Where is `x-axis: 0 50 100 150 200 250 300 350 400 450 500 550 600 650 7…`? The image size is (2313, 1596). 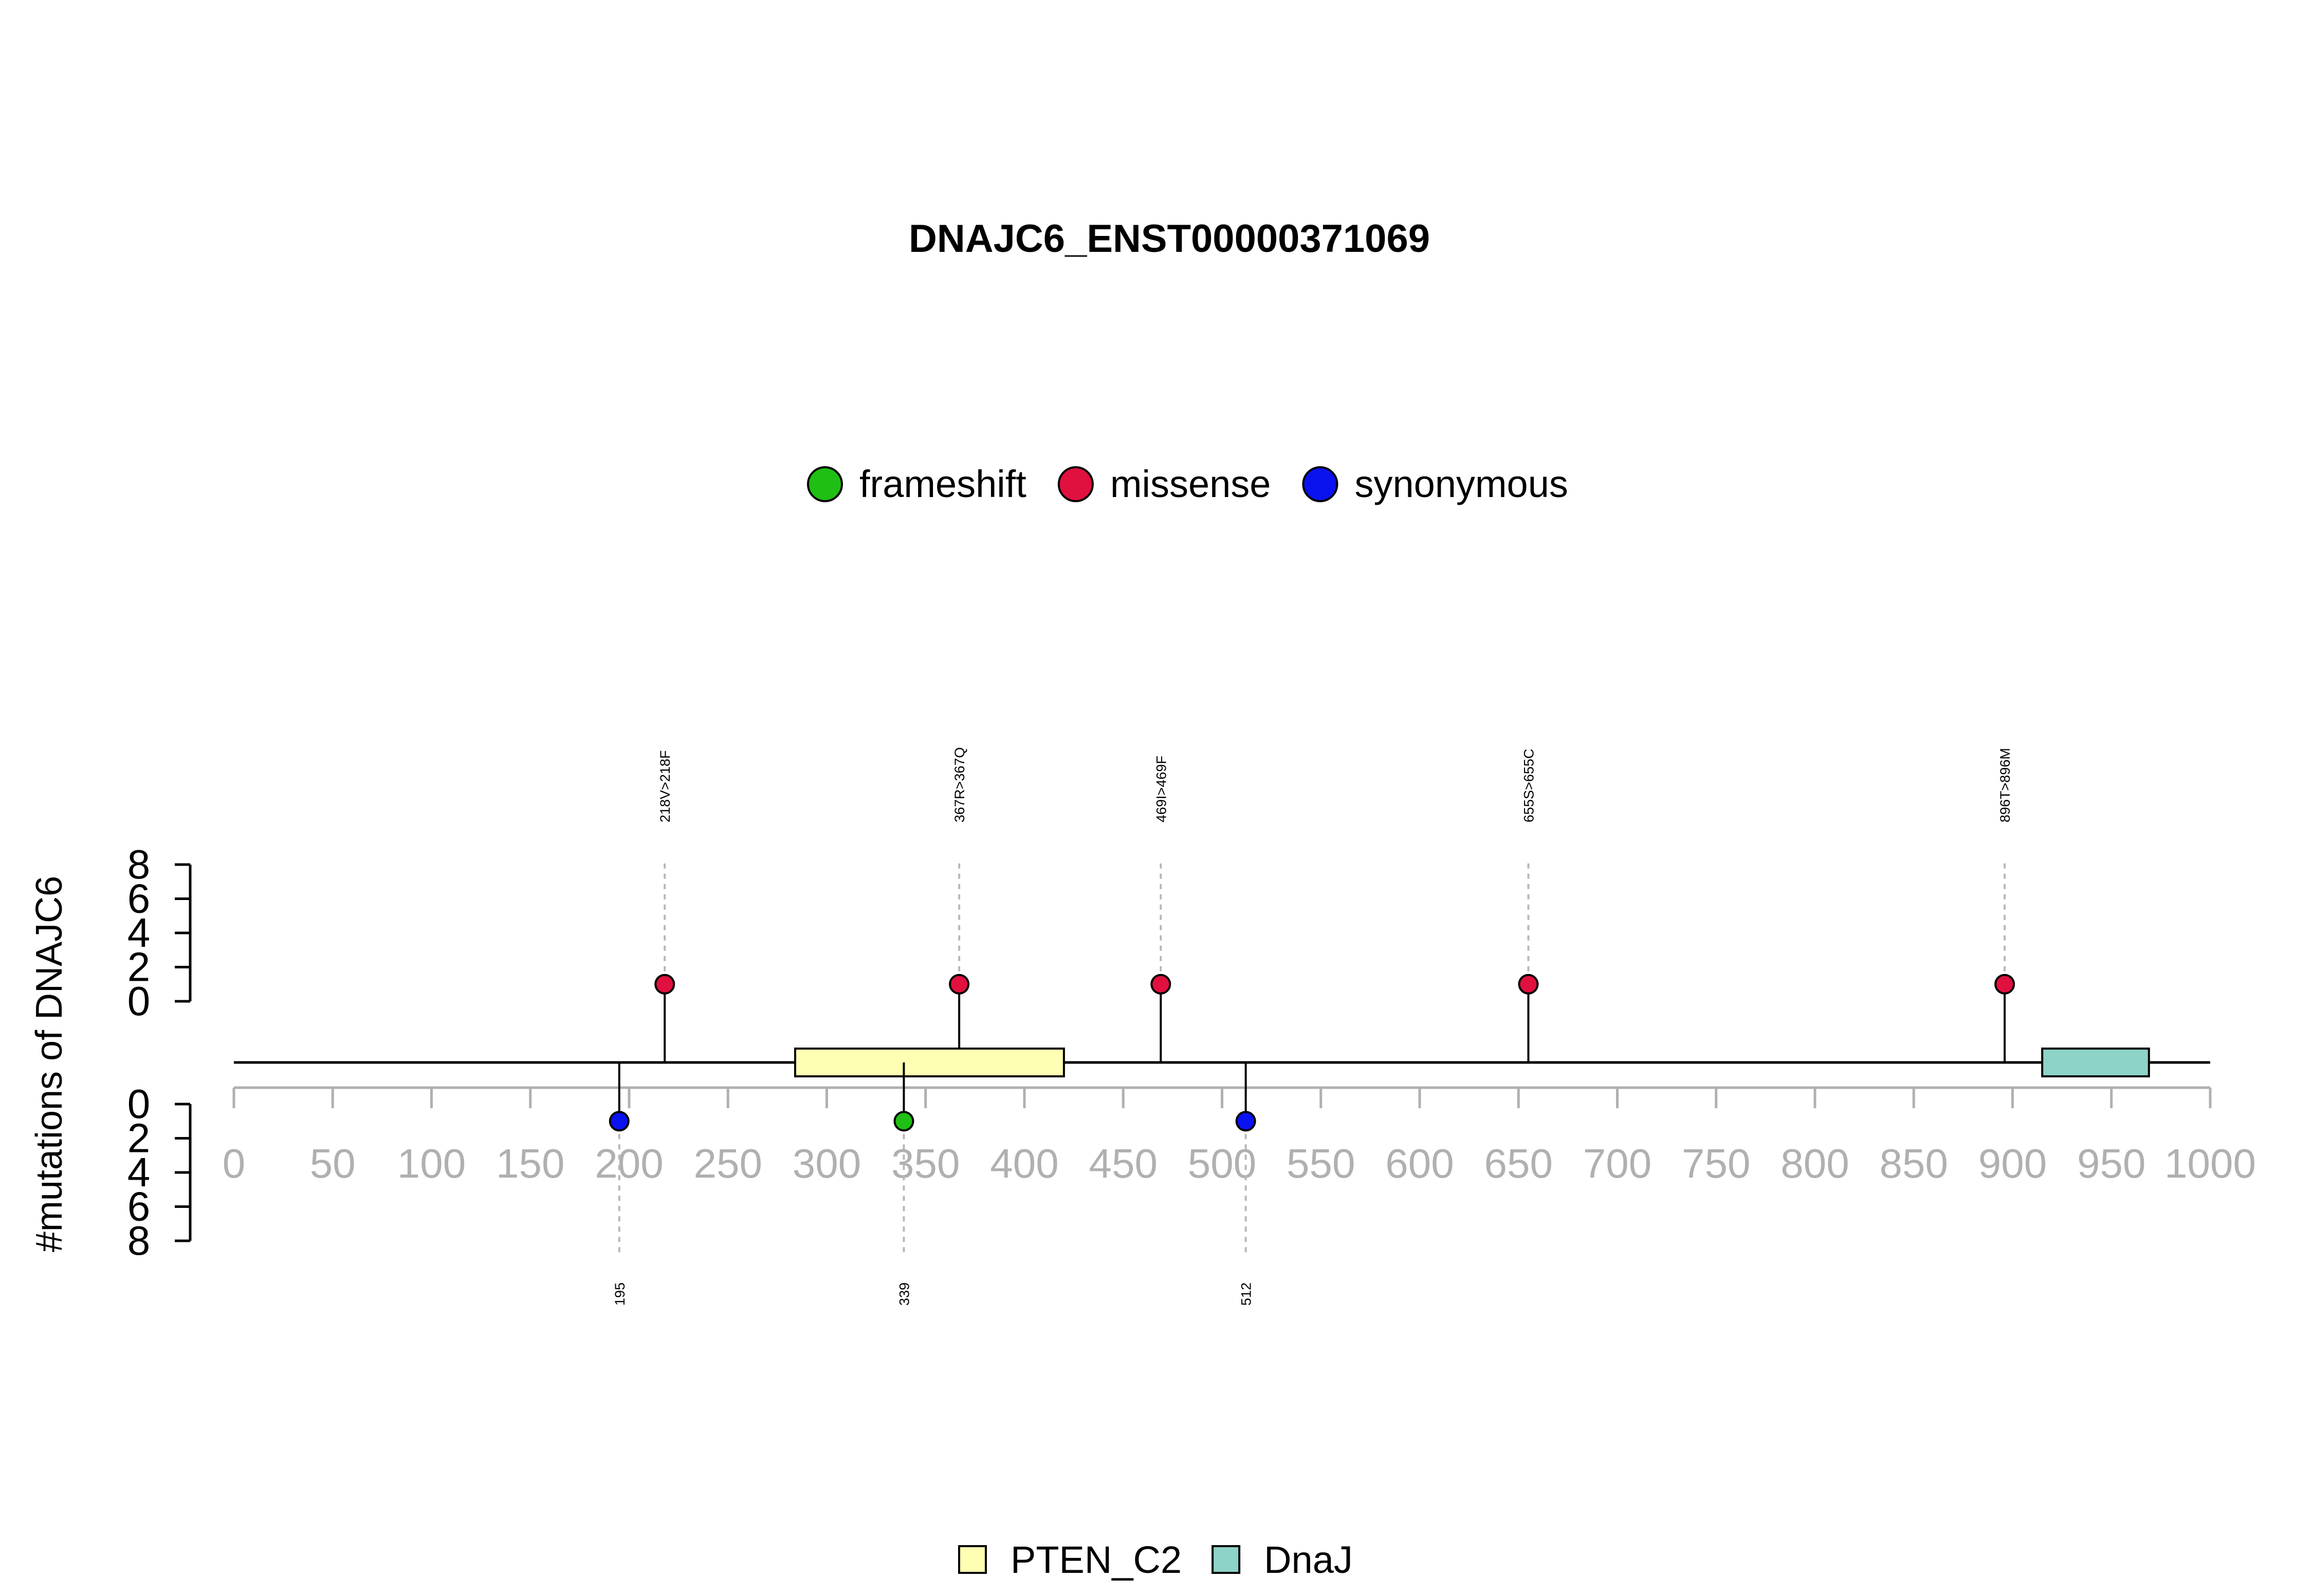
x-axis: 0 50 100 150 200 250 300 350 400 450 500 550 600 650 7… is located at coordinates (1239, 1136).